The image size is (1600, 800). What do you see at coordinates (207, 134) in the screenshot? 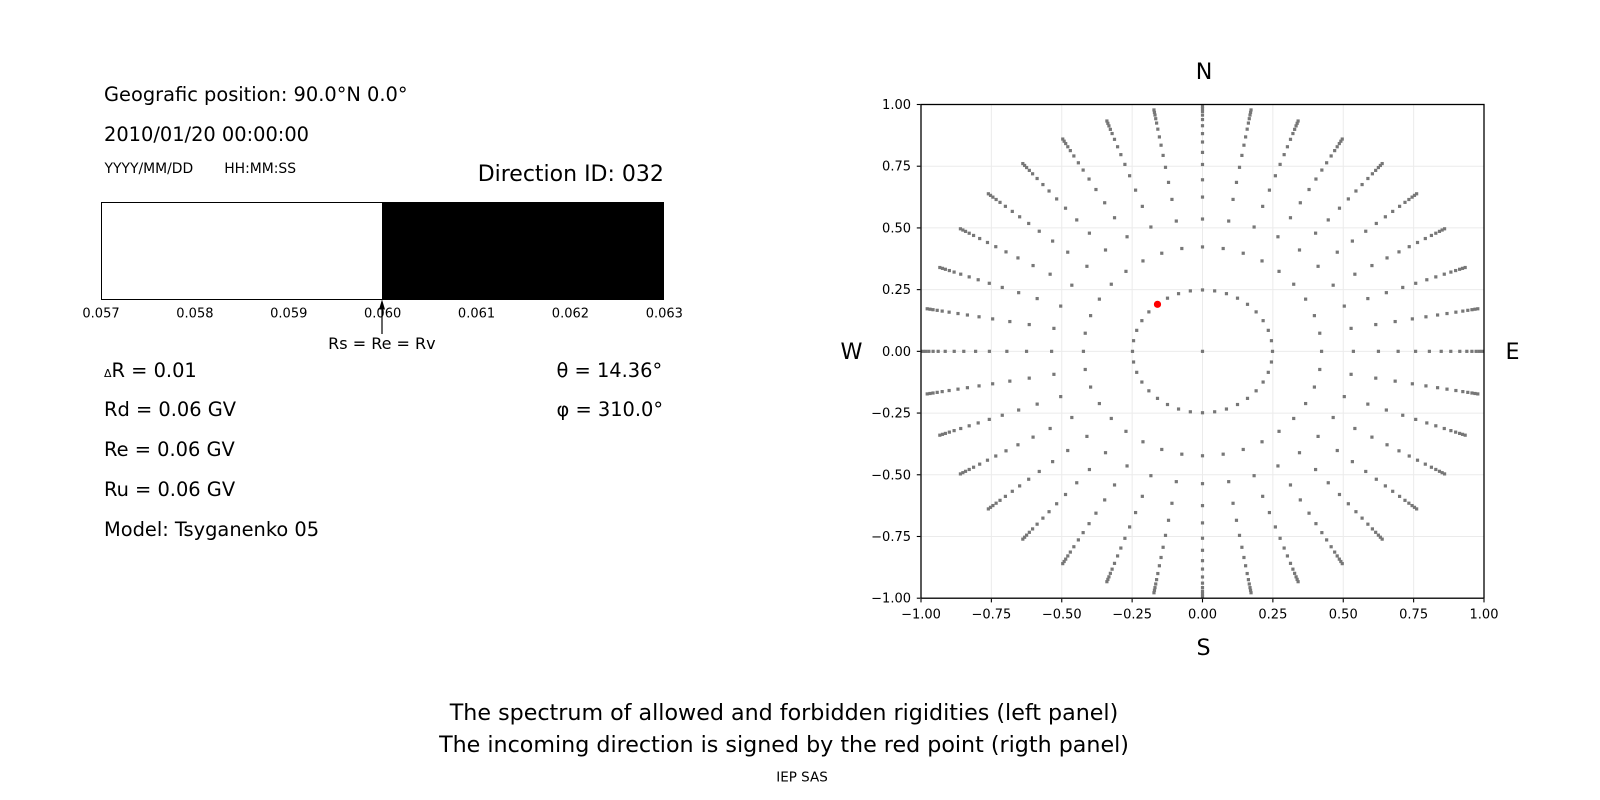
I see `datetime-text: 2010/01/20 00:00:00` at bounding box center [207, 134].